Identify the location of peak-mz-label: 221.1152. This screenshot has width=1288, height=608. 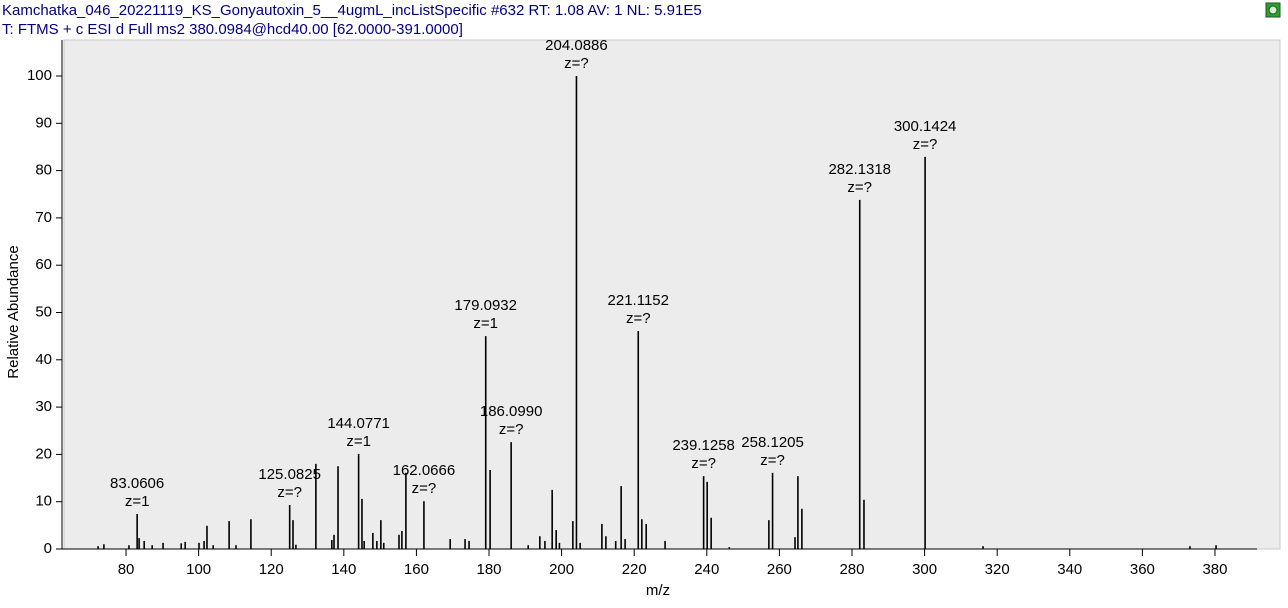
(638, 300).